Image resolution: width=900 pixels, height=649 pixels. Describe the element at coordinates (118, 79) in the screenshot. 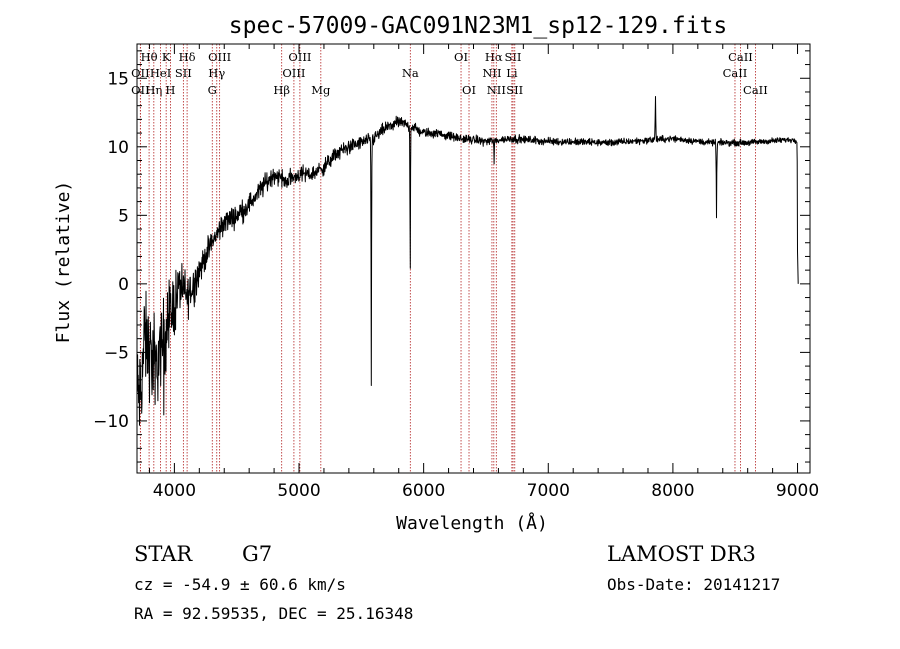

I see `y-tick-label-15: 15` at that location.